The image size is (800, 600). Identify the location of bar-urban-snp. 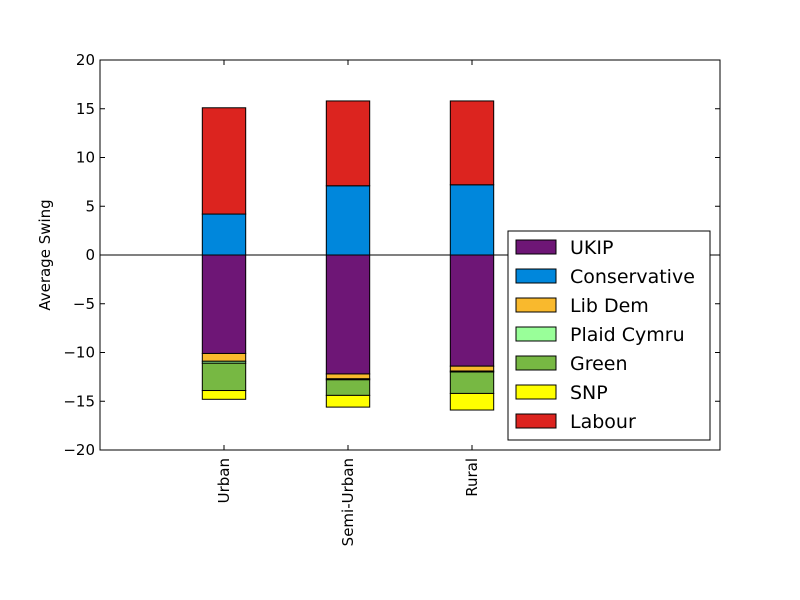
(224, 395).